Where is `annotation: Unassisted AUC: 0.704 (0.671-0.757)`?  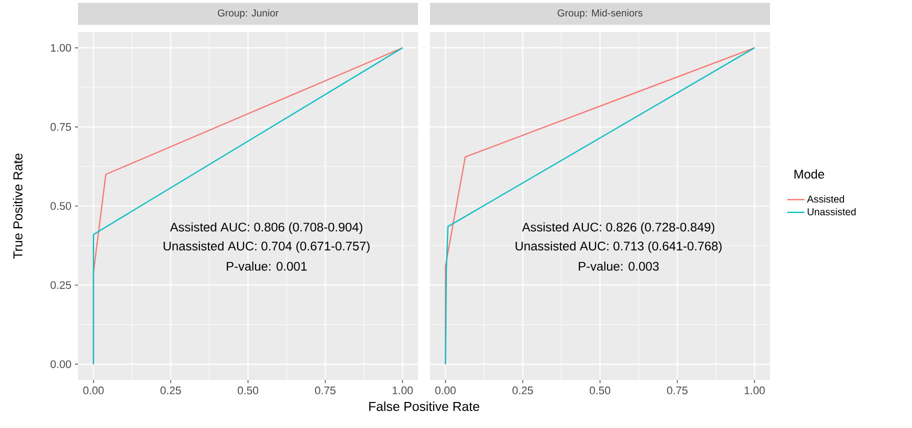 annotation: Unassisted AUC: 0.704 (0.671-0.757) is located at coordinates (267, 247).